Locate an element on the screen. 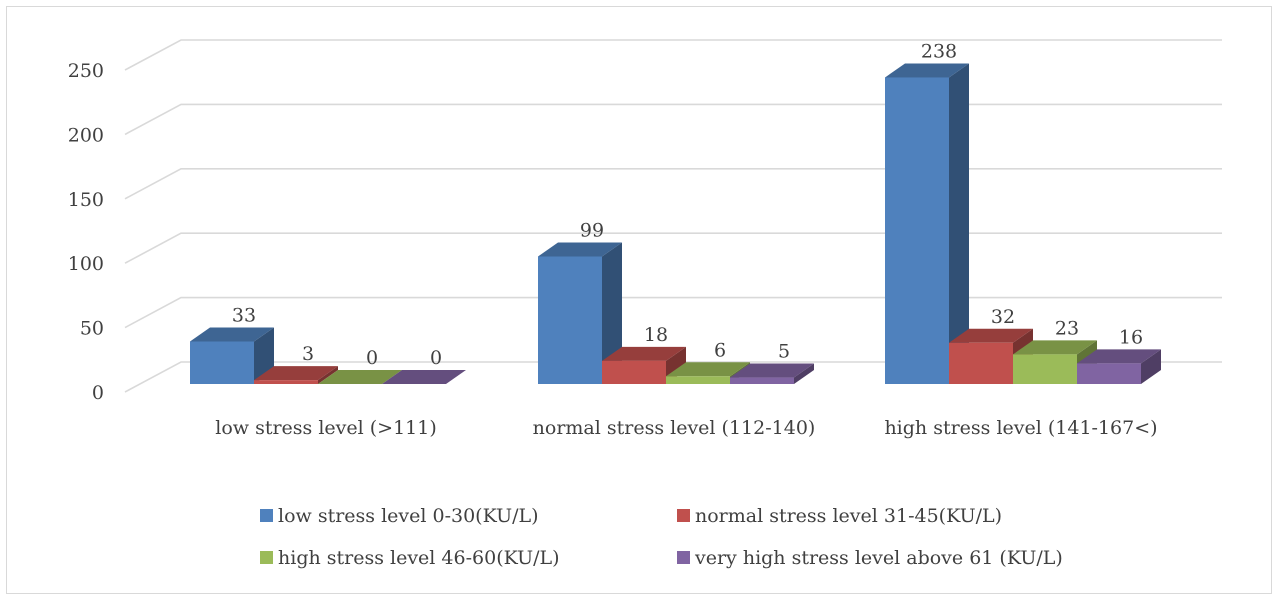  y-tick-label: 200 is located at coordinates (86, 135).